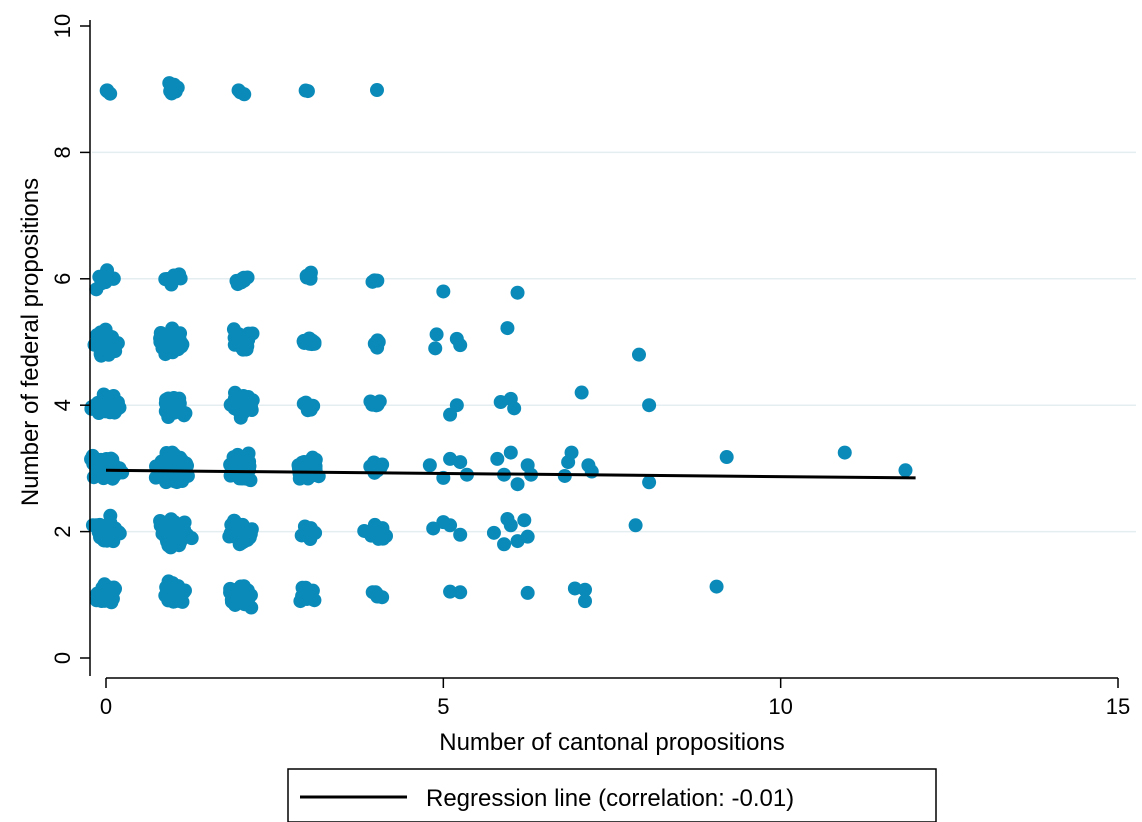 The height and width of the screenshot is (822, 1142). I want to click on x-tick-label: 10, so click(780, 706).